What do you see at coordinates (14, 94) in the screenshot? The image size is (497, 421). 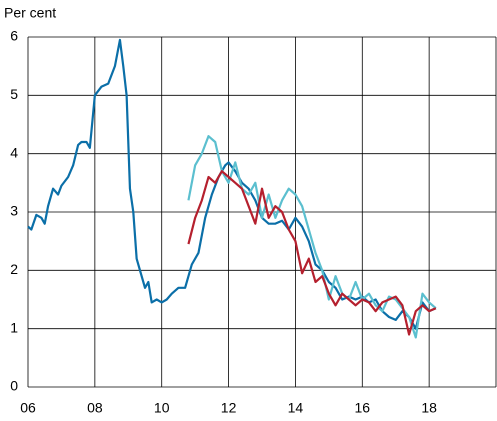 I see `y-tick-label: 5` at bounding box center [14, 94].